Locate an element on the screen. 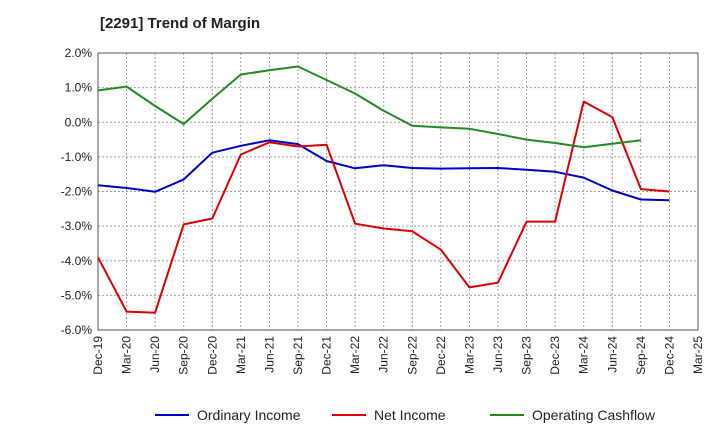 Image resolution: width=720 pixels, height=440 pixels. x-tick-label: Jun-20 is located at coordinates (155, 354).